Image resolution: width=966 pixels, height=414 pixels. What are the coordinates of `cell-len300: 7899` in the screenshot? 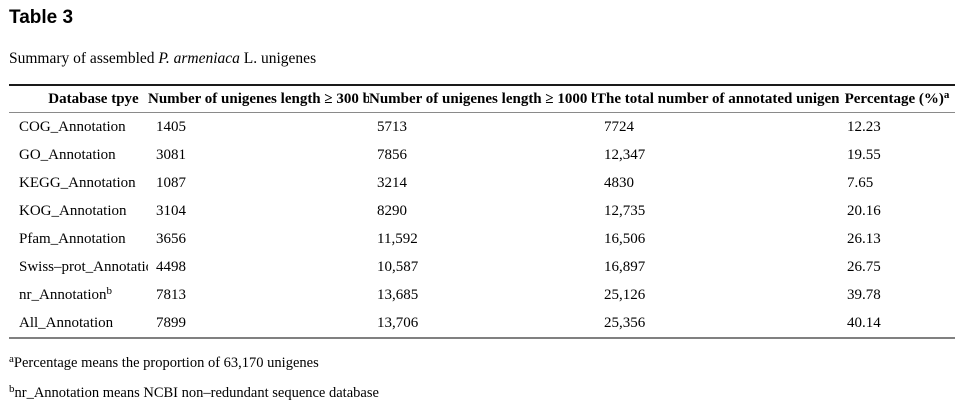 It's located at (171, 322).